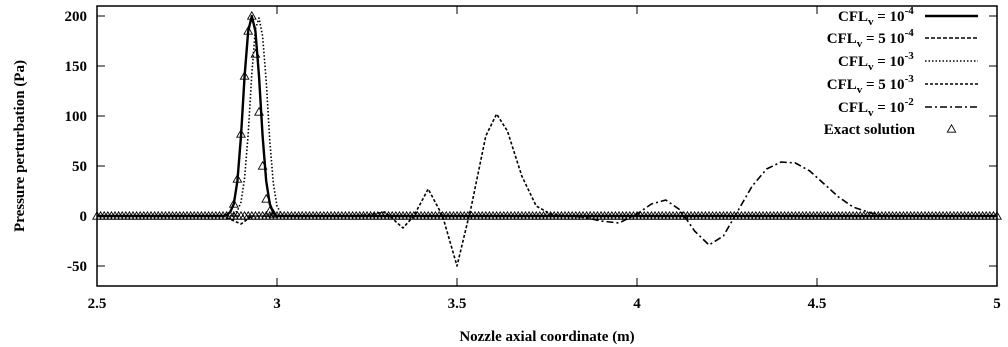 This screenshot has width=1008, height=347. I want to click on legend-label: CFLv = 10-4, so click(876, 16).